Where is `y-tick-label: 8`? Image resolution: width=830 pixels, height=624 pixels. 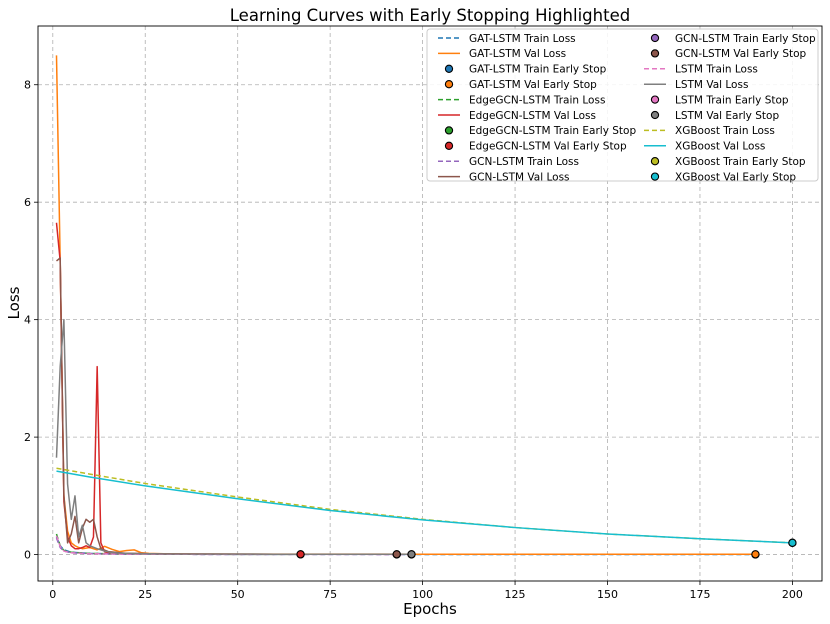 y-tick-label: 8 is located at coordinates (27, 85).